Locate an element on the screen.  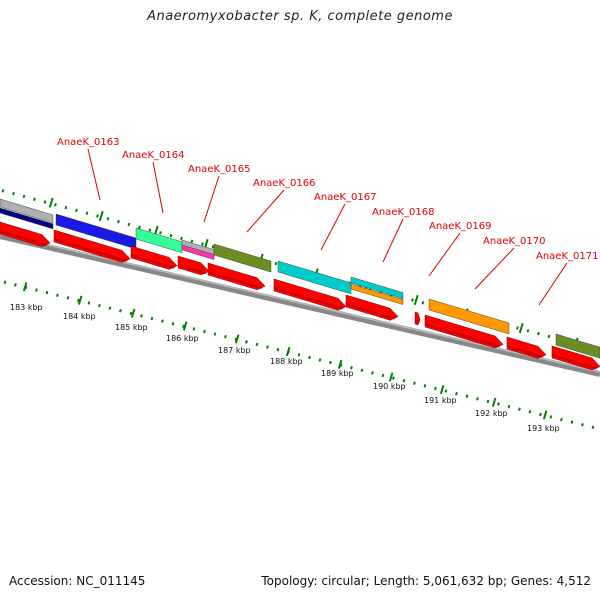
cds-arrow-body is located at coordinates (417, 318).